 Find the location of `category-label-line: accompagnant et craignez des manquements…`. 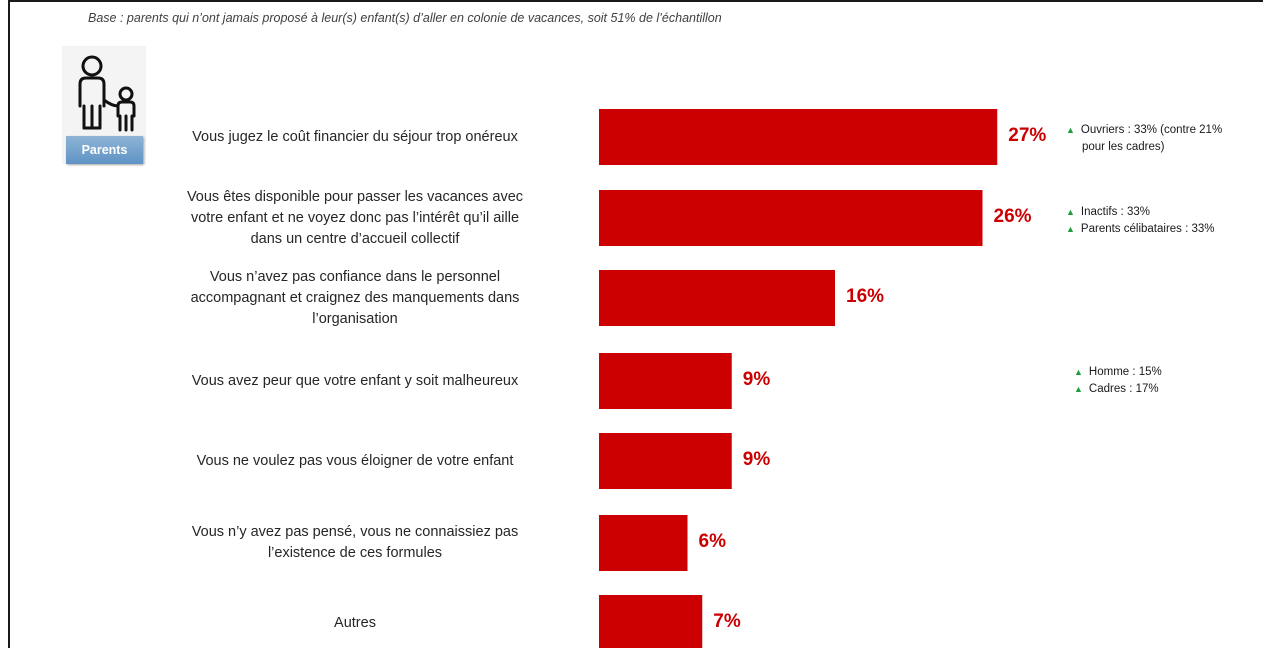

category-label-line: accompagnant et craignez des manquements… is located at coordinates (355, 297).